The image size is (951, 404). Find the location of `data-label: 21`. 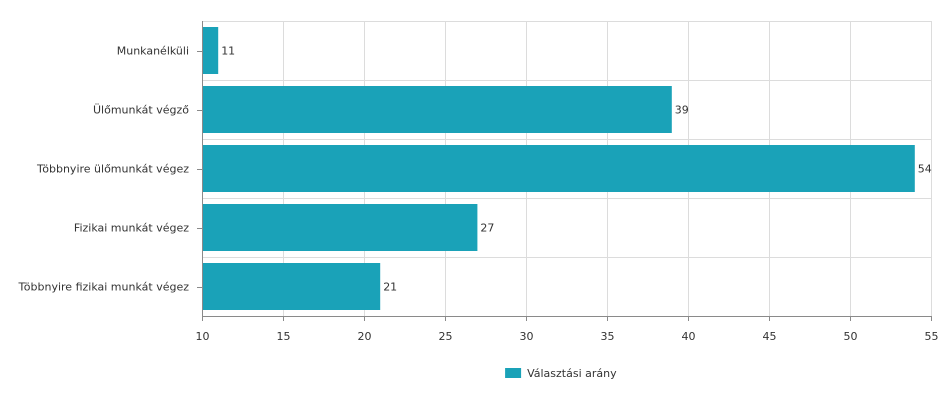

data-label: 21 is located at coordinates (390, 287).